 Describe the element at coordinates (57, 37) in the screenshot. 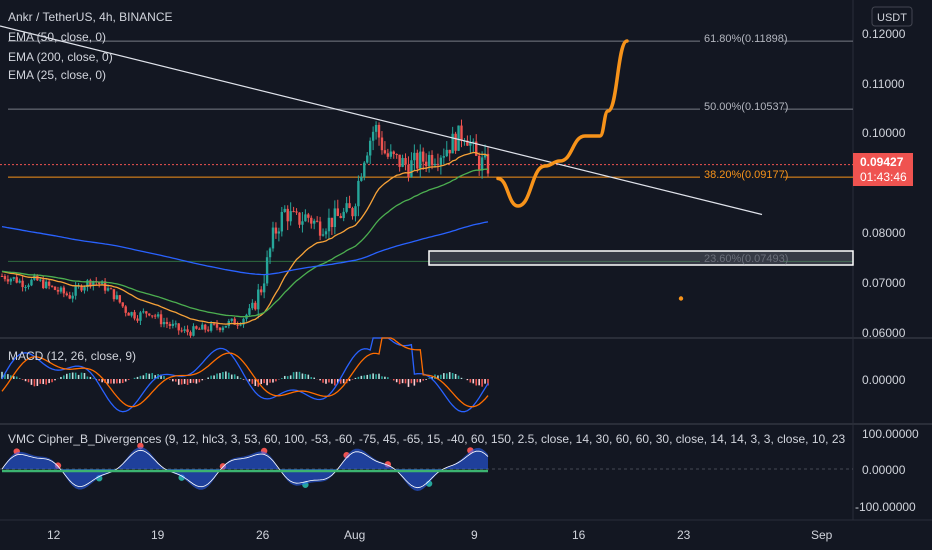

I see `ema50-legend: EMA (50, close, 0)` at that location.